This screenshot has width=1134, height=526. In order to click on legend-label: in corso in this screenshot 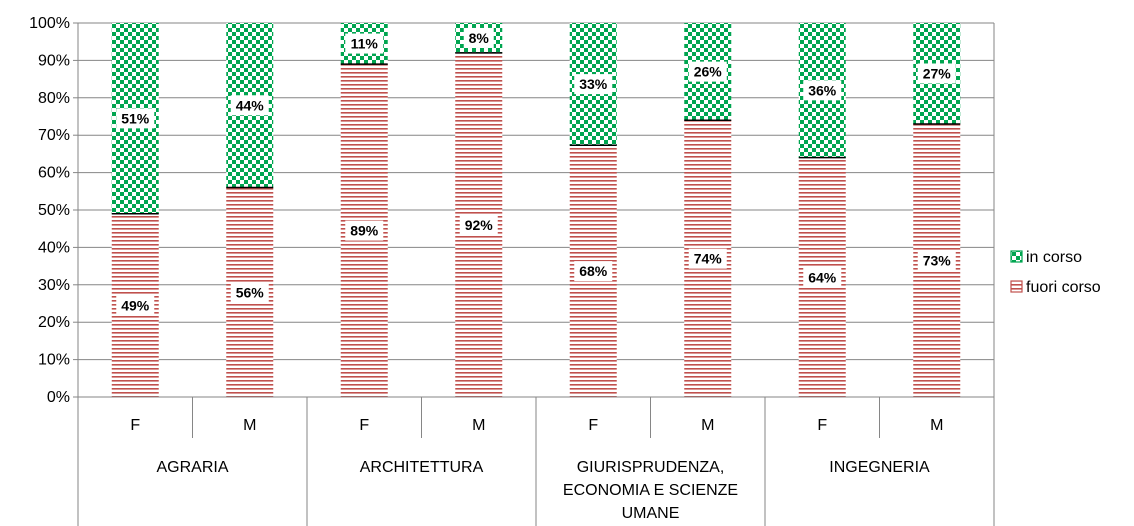, I will do `click(1054, 257)`.